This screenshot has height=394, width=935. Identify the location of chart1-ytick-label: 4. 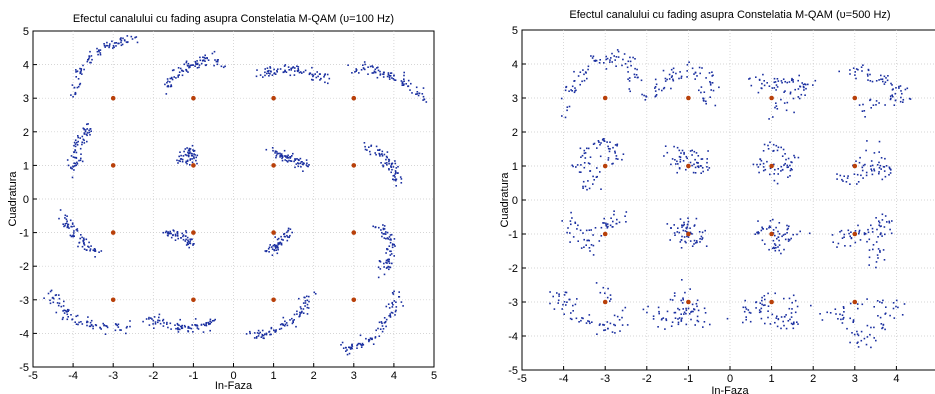
(26, 66).